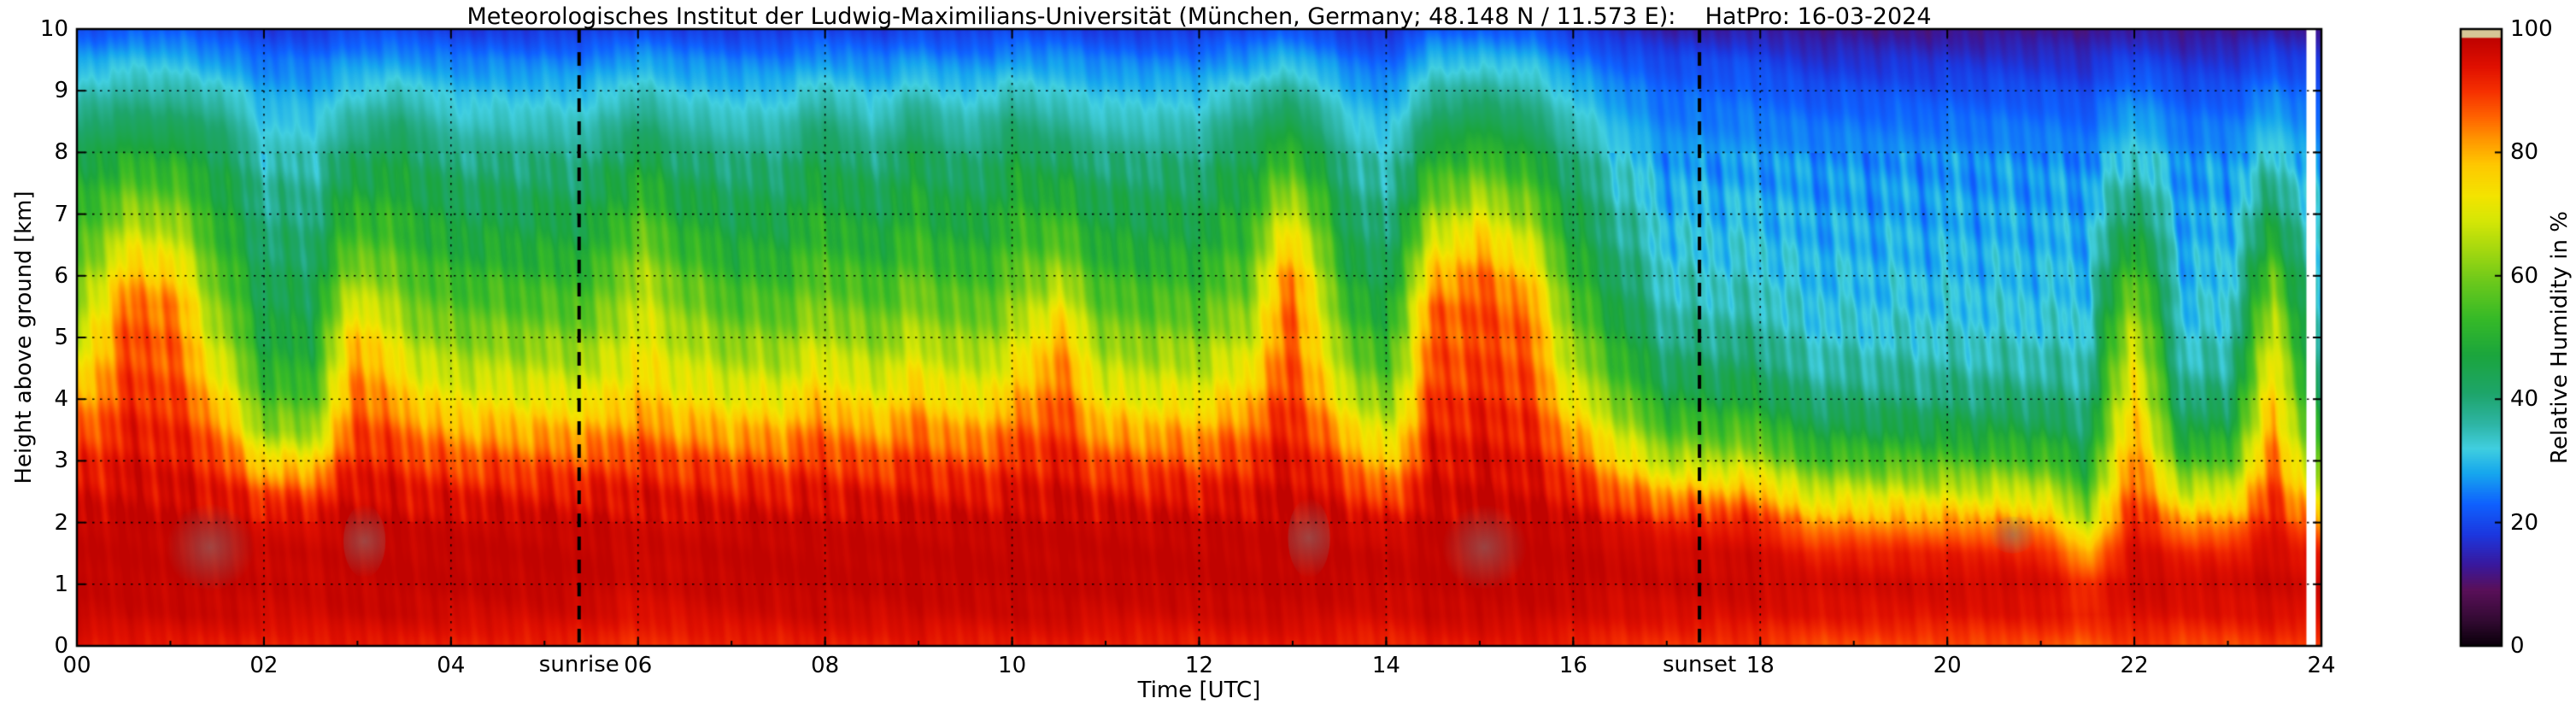  What do you see at coordinates (1699, 665) in the screenshot?
I see `sunset-label: sunset` at bounding box center [1699, 665].